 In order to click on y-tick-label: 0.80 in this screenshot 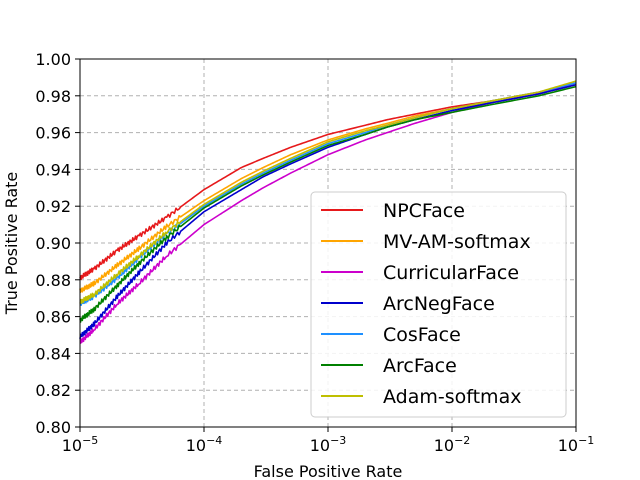, I will do `click(53, 427)`.